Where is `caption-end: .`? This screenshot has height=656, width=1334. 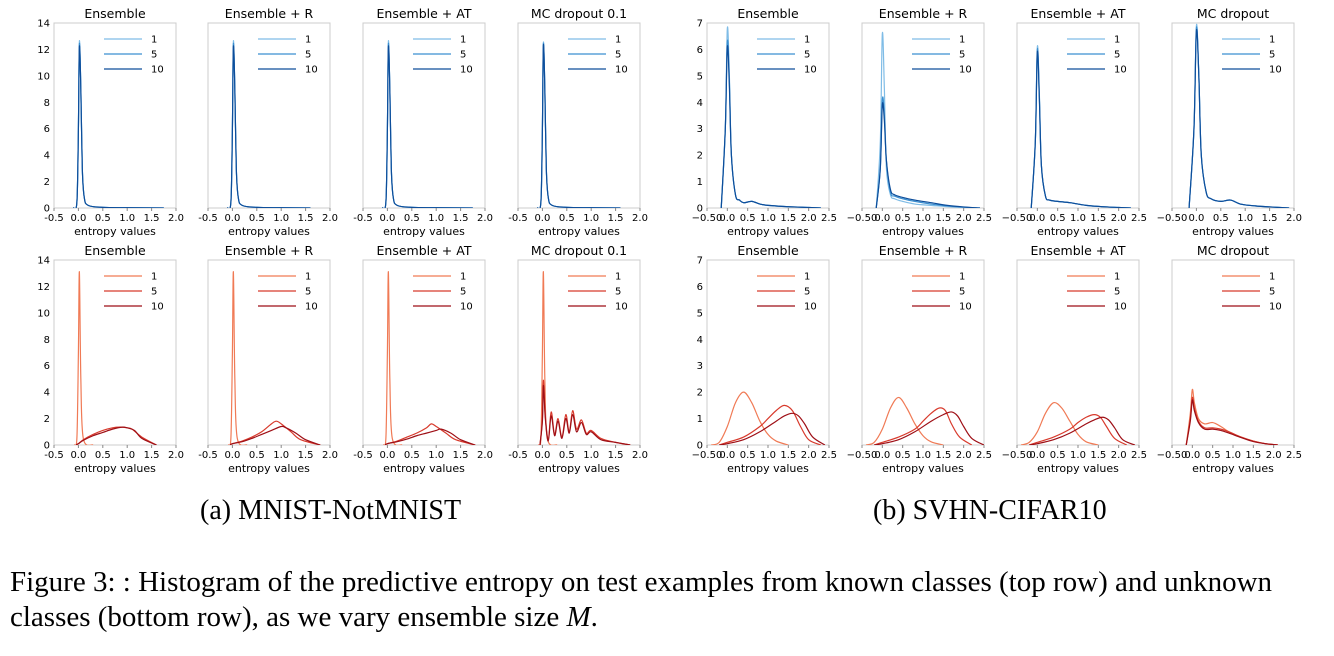
caption-end: . is located at coordinates (594, 617).